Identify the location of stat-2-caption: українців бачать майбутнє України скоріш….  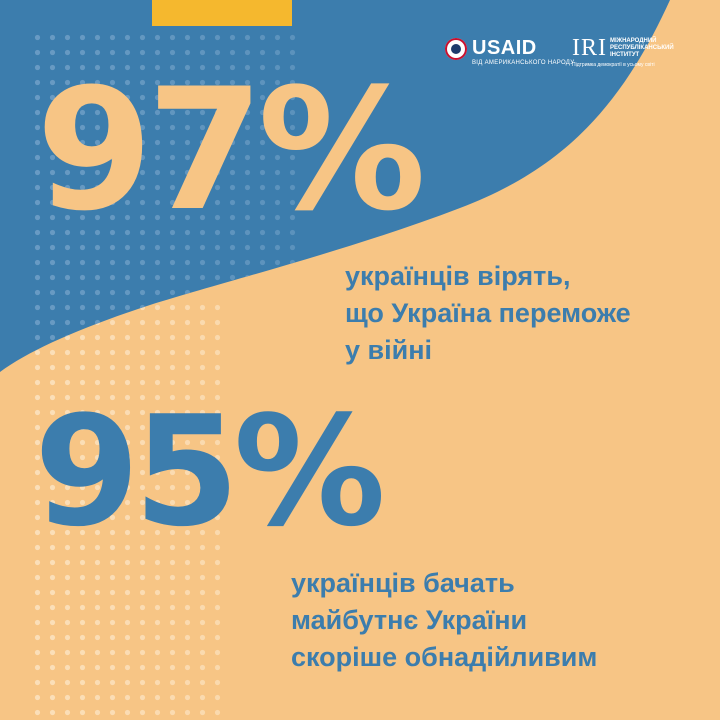
(444, 620).